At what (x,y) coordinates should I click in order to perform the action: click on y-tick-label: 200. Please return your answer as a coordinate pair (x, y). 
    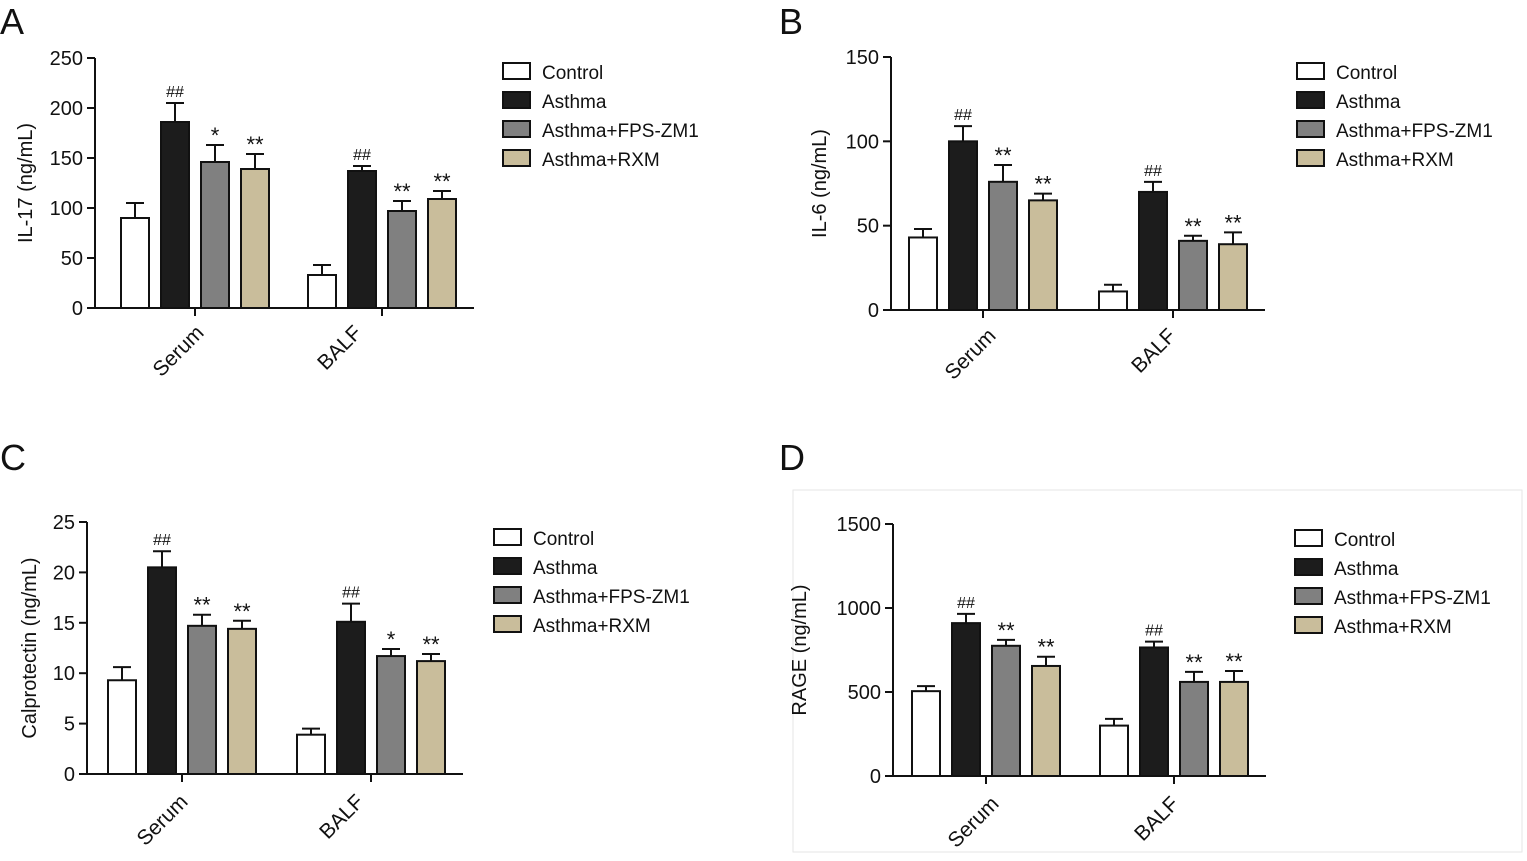
    Looking at the image, I should click on (66, 109).